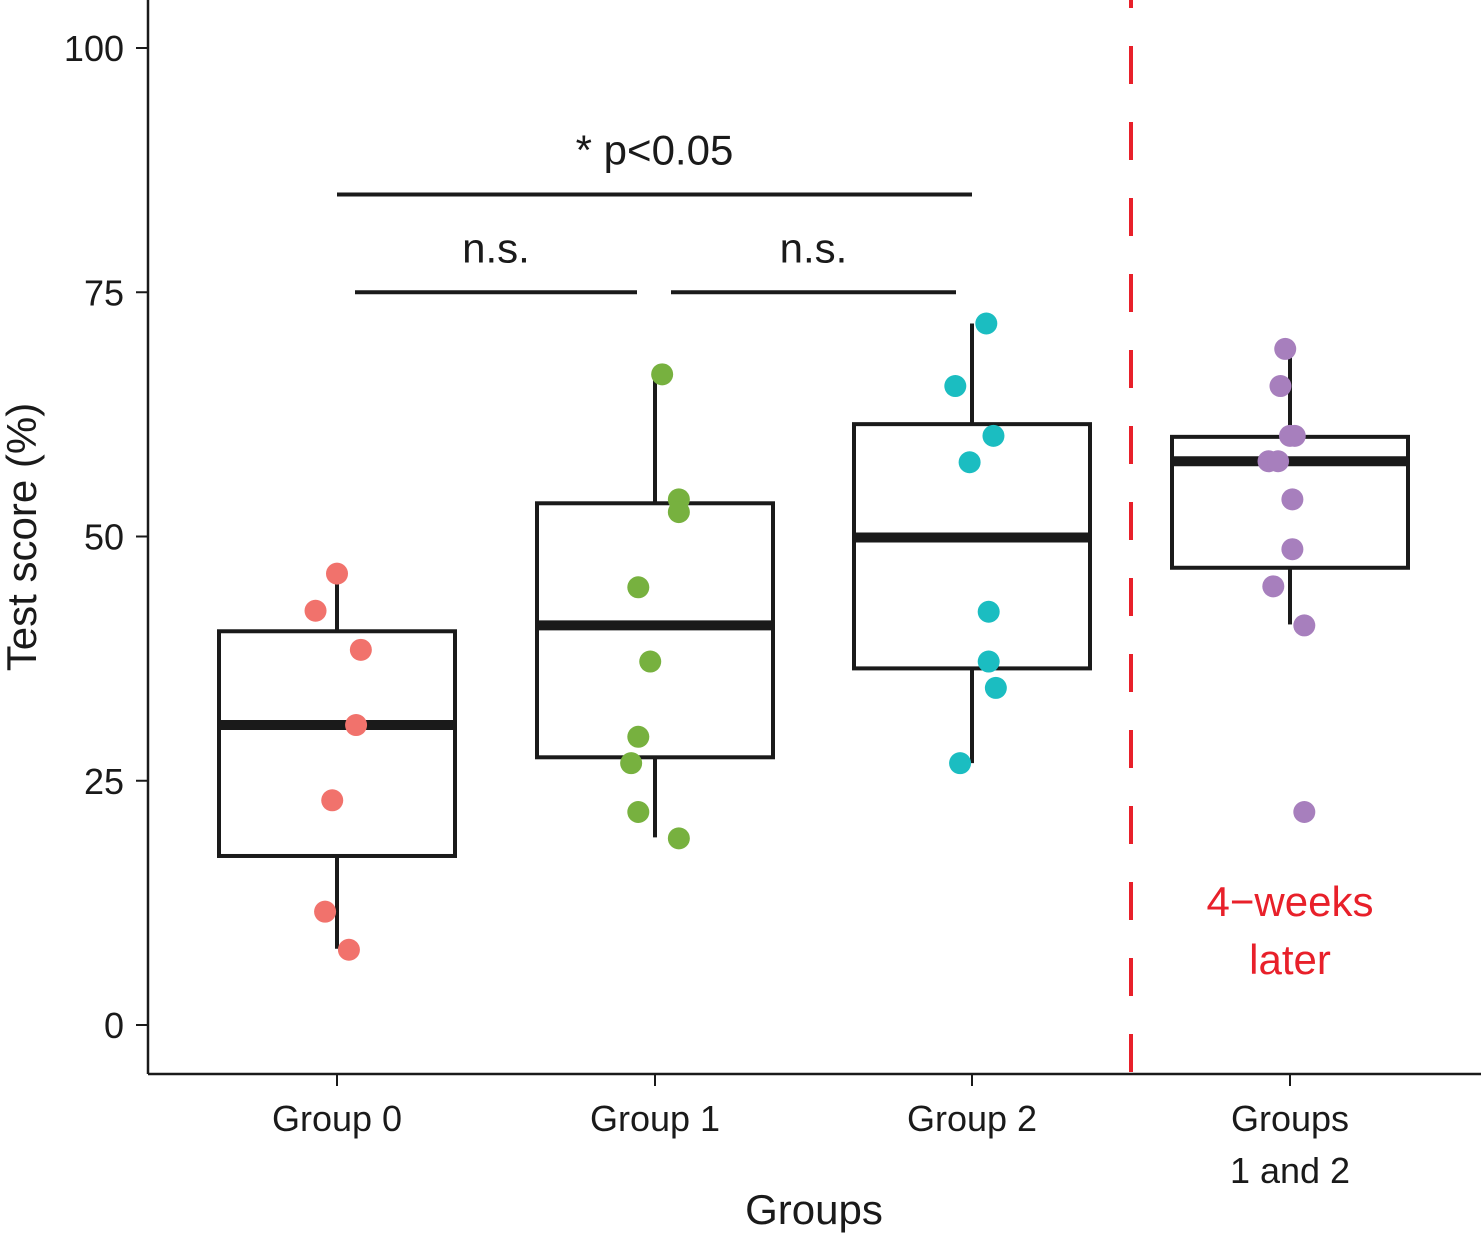 The height and width of the screenshot is (1234, 1481). What do you see at coordinates (1290, 959) in the screenshot?
I see `annotation-text: later` at bounding box center [1290, 959].